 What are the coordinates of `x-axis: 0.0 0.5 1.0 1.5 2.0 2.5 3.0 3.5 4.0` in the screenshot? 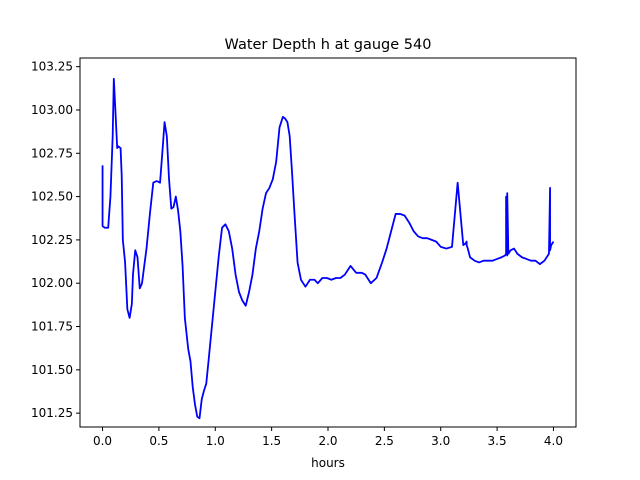 It's located at (328, 437).